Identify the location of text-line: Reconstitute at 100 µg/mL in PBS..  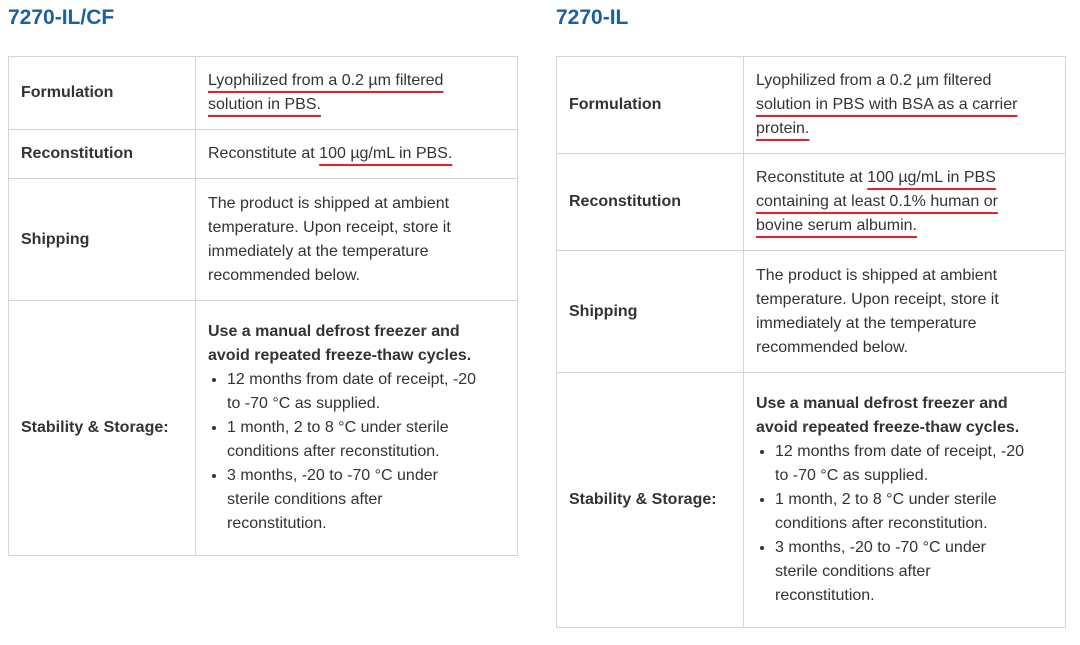
(362, 154).